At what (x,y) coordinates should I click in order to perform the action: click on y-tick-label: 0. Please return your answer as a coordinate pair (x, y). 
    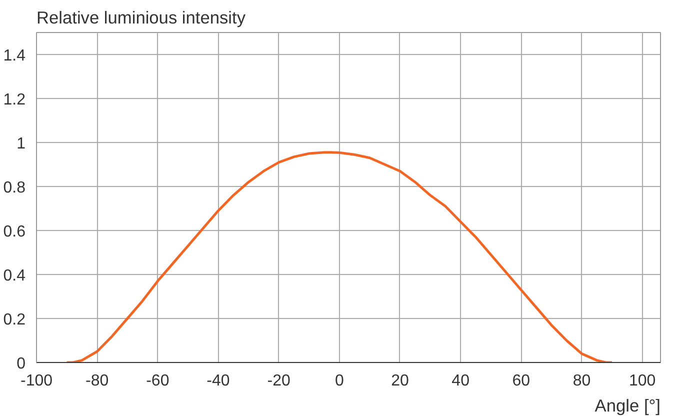
    Looking at the image, I should click on (21, 364).